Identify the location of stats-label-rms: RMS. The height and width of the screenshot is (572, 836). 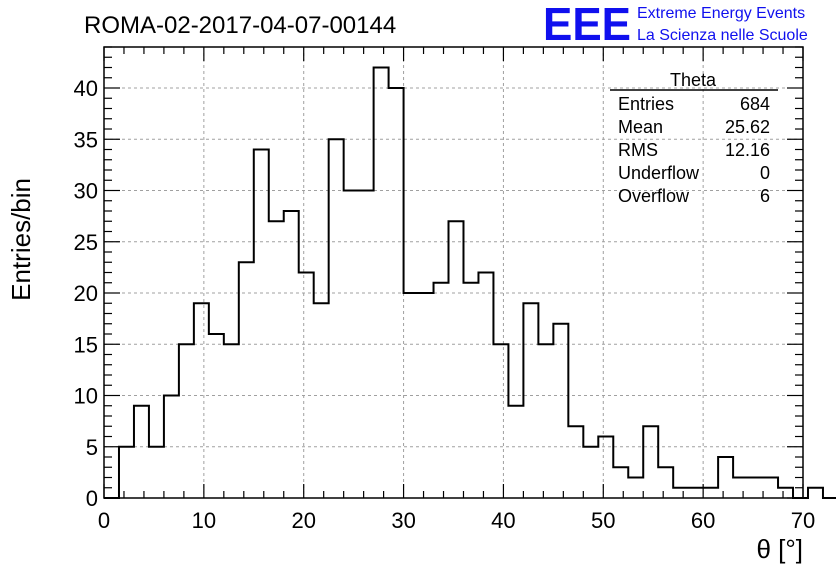
(638, 150).